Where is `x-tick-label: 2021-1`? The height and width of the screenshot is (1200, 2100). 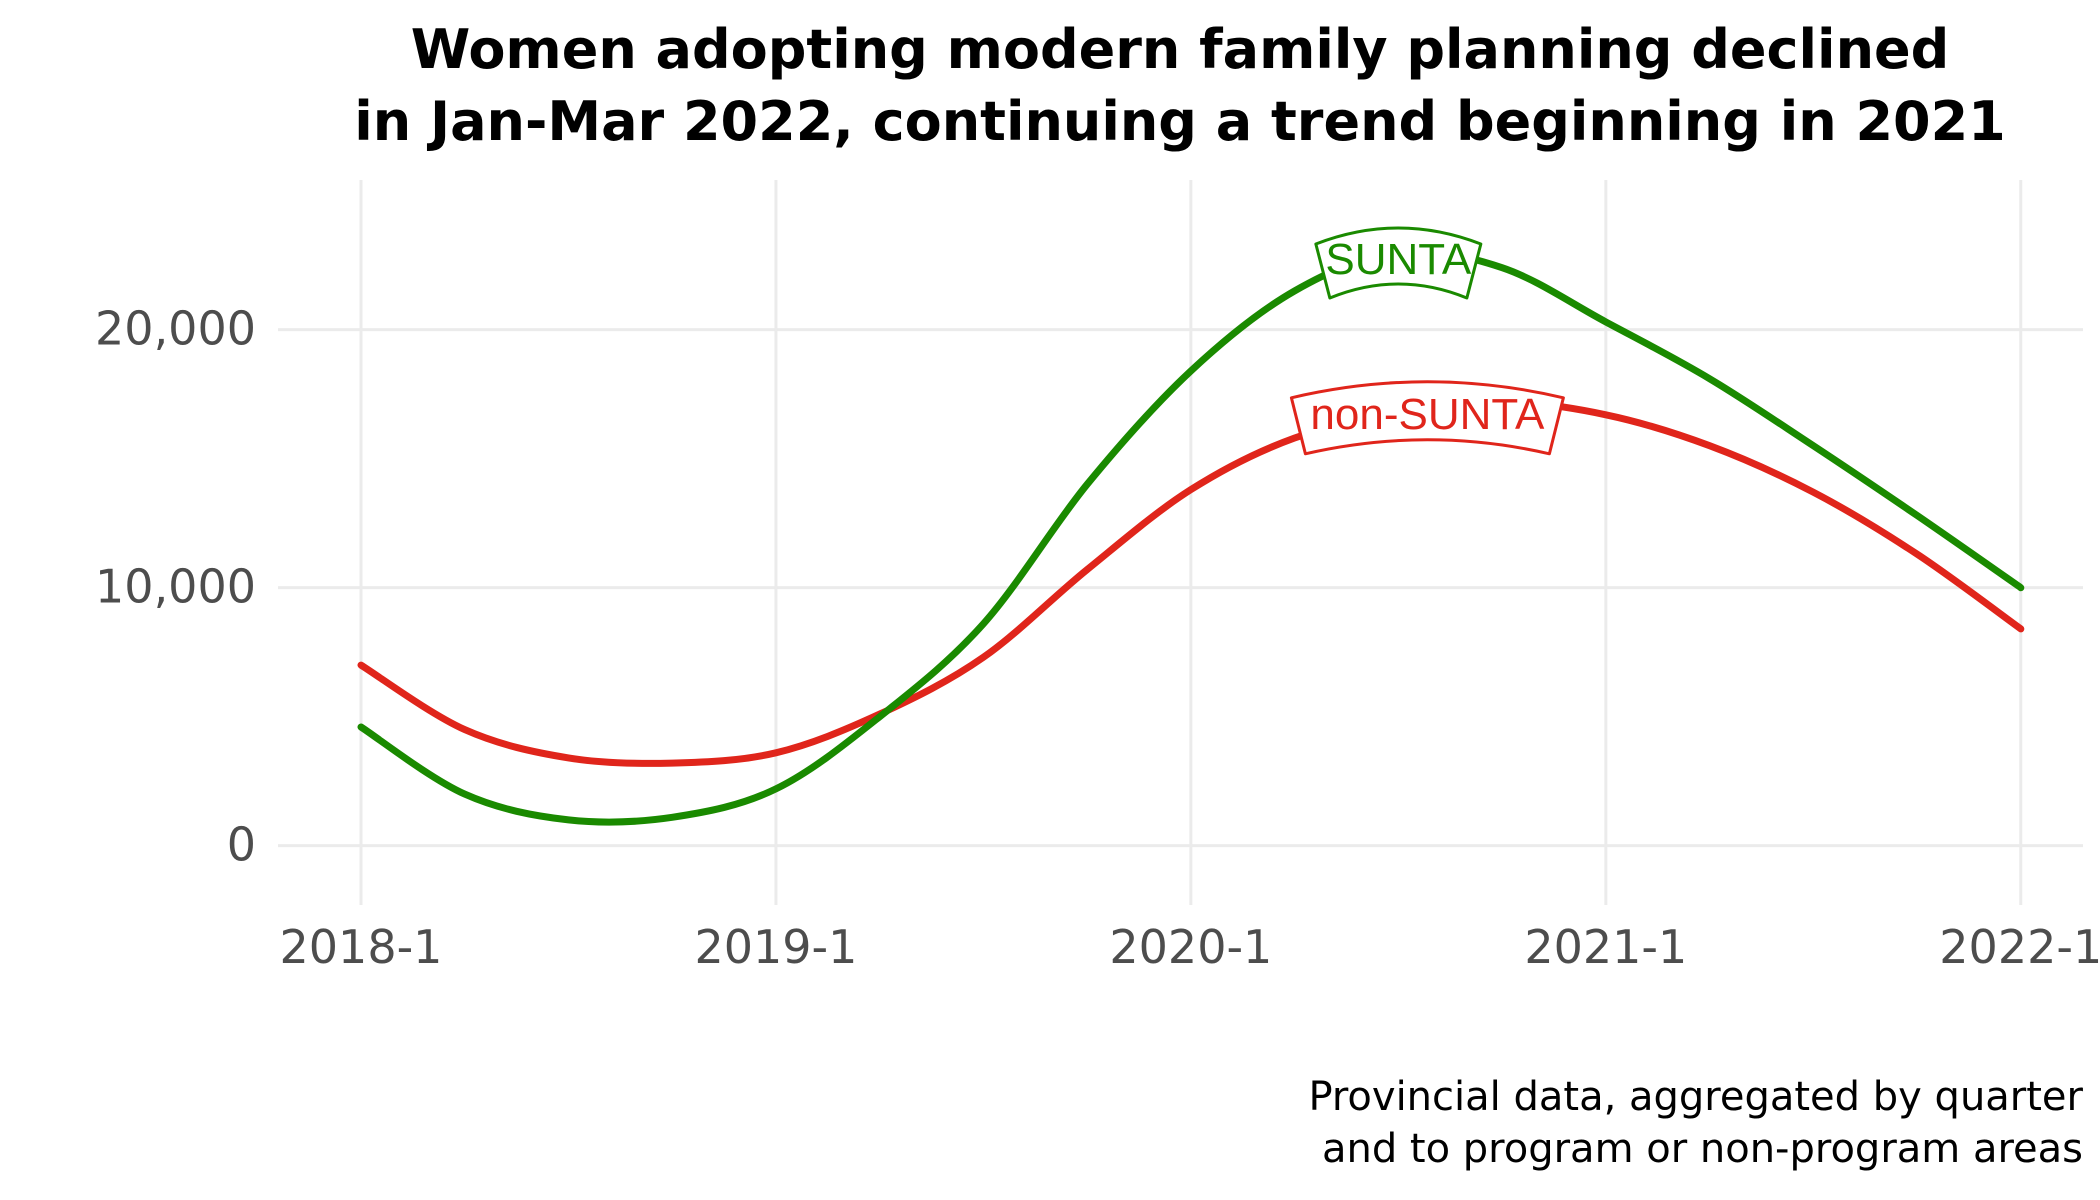
x-tick-label: 2021-1 is located at coordinates (1605, 947).